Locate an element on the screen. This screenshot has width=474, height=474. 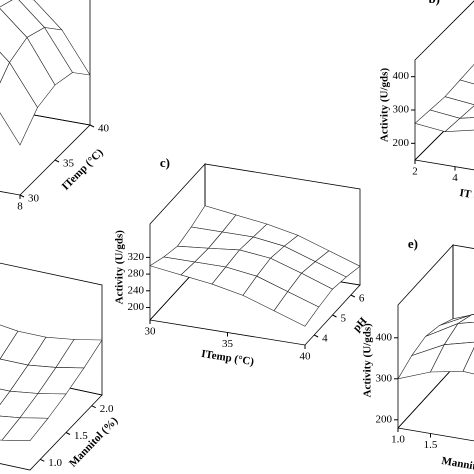
y-tick-label: 40 is located at coordinates (104, 129).